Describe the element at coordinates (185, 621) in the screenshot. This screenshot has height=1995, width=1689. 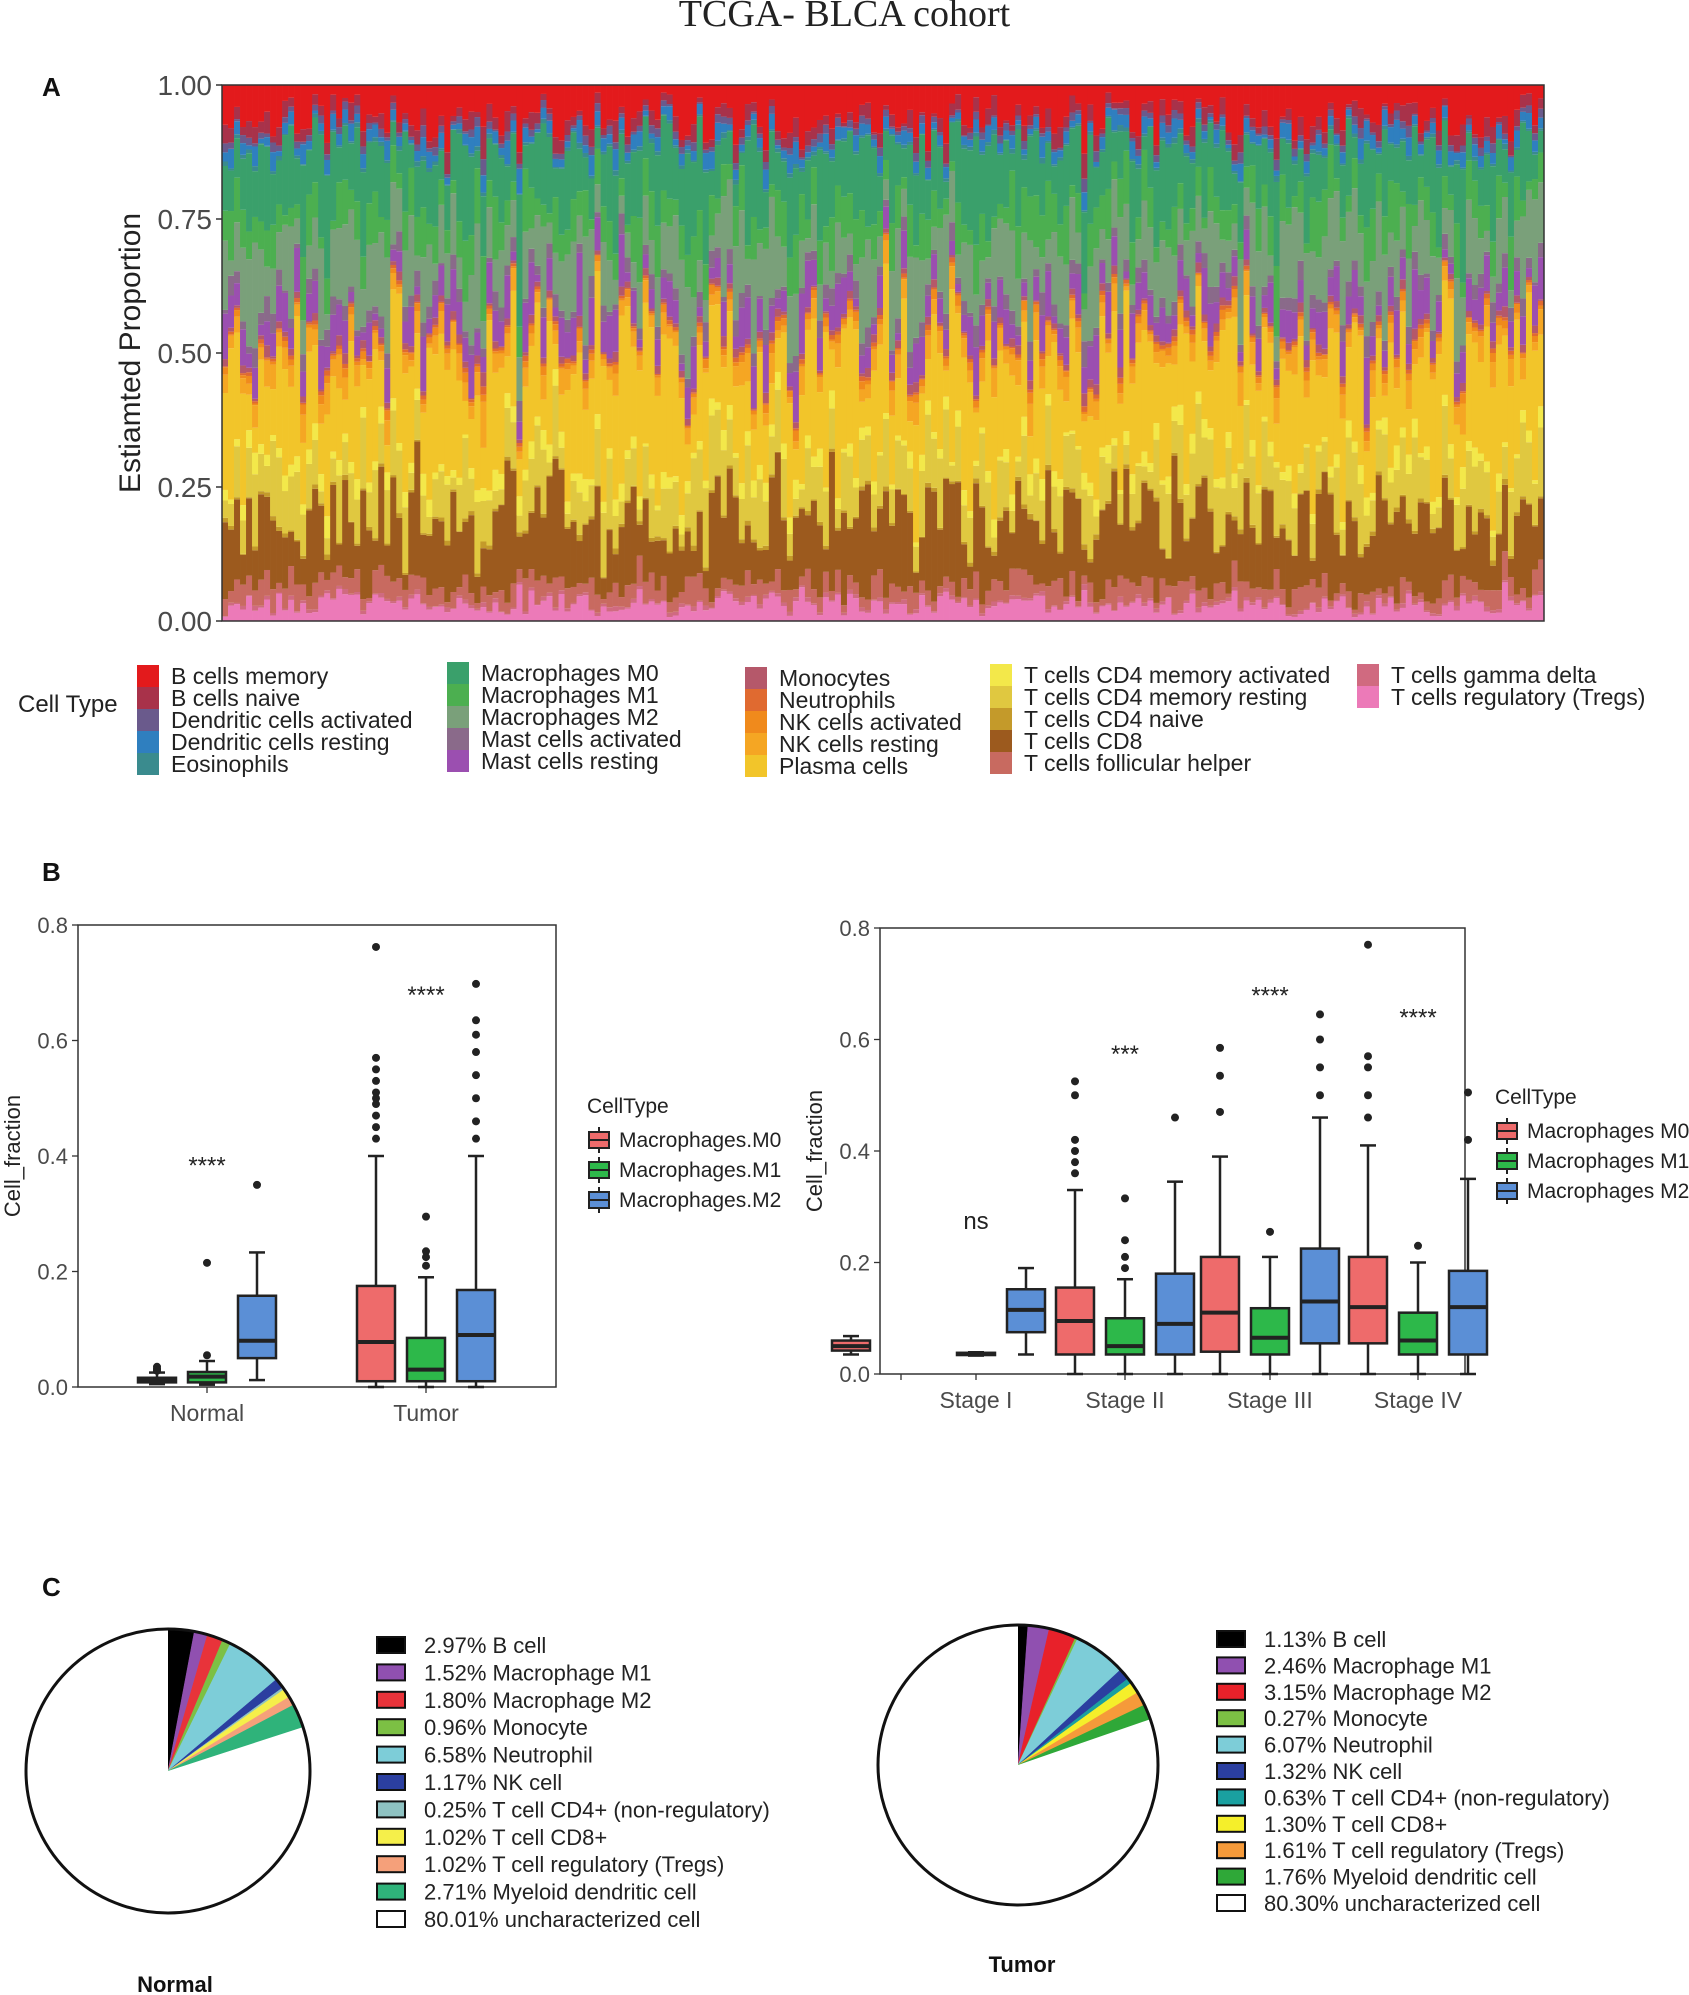
I see `y-tick-label: 0.00` at that location.